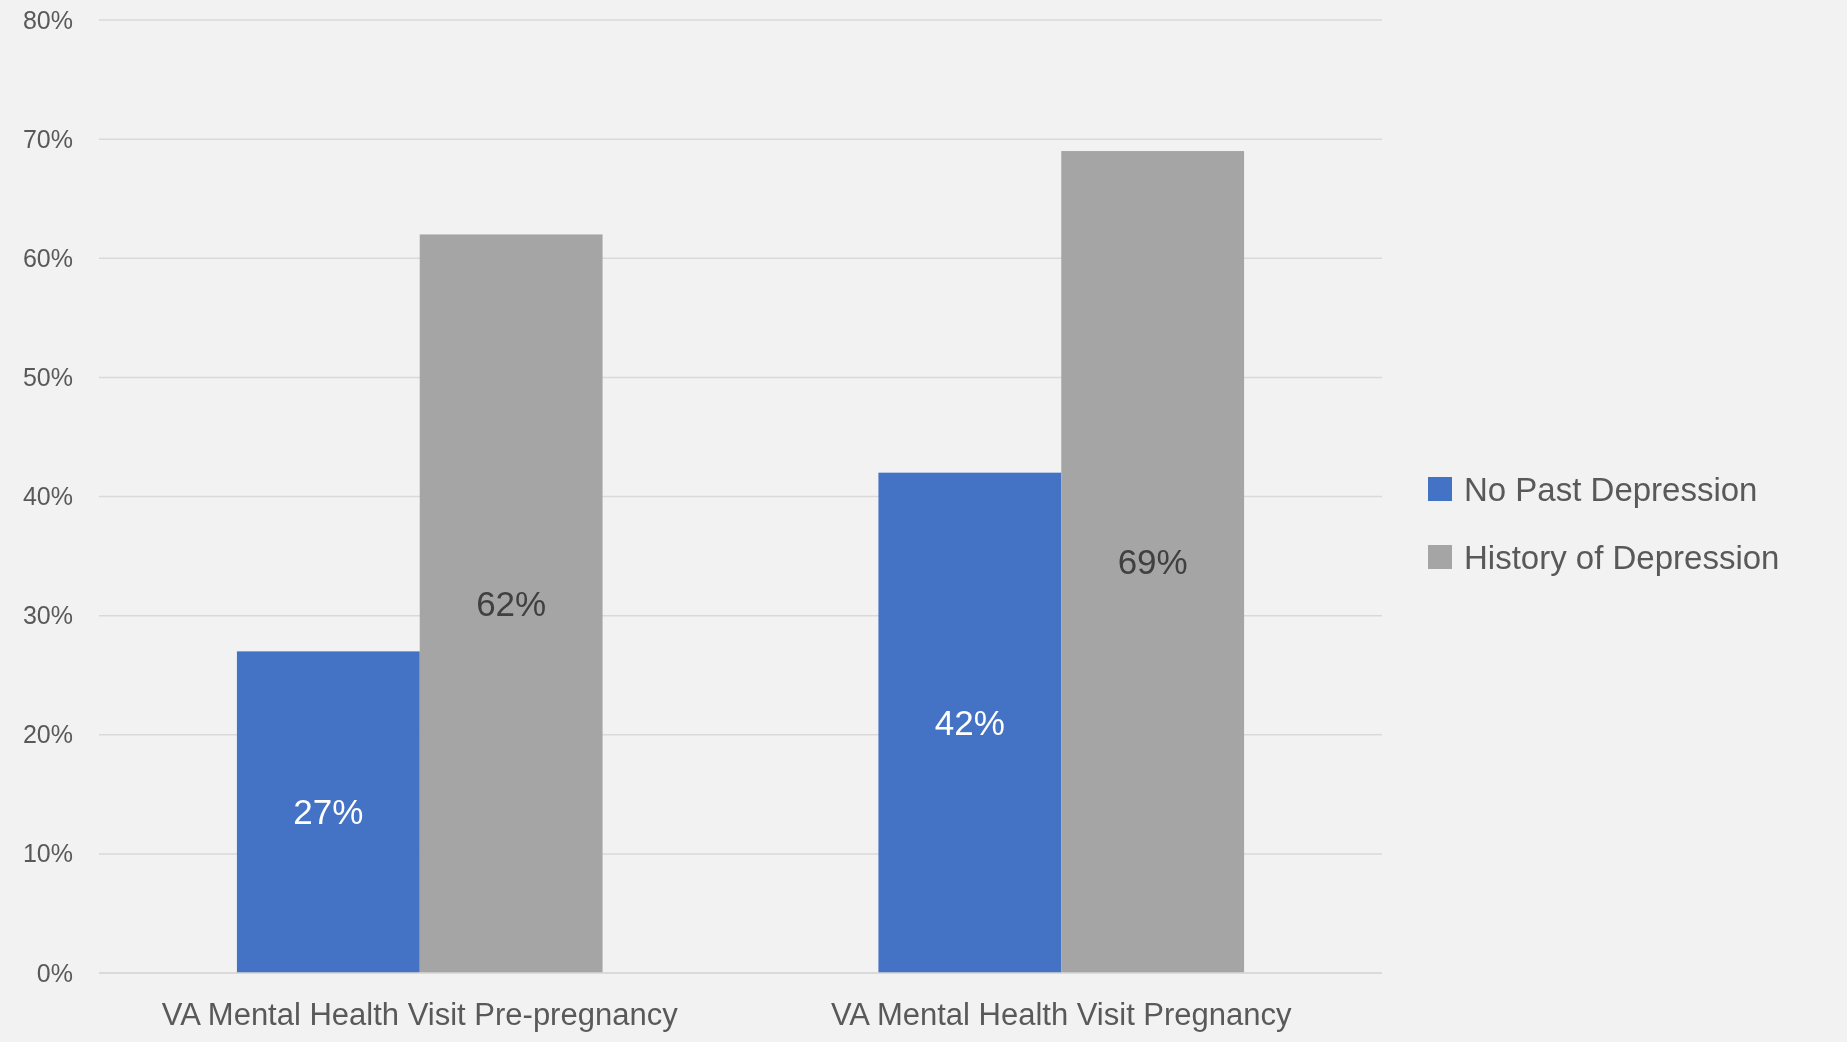 This screenshot has height=1042, width=1847. I want to click on y-tick-label: 20%, so click(47, 734).